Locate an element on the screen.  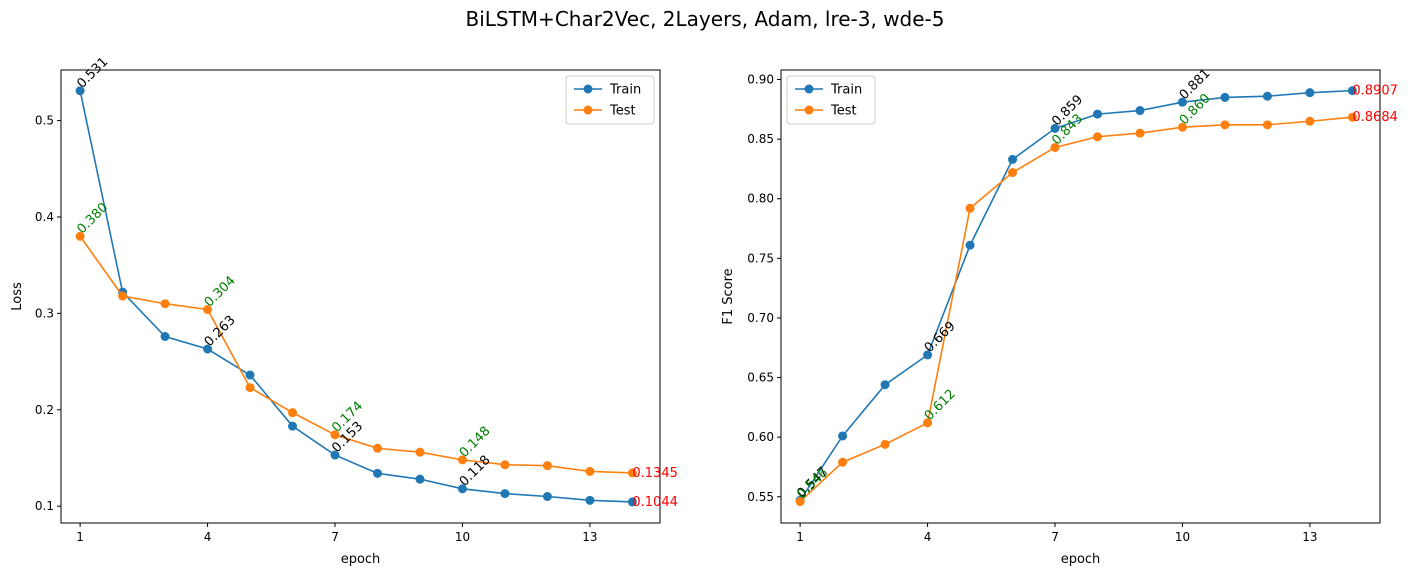
y-tick-label: 0.65 is located at coordinates (760, 378).